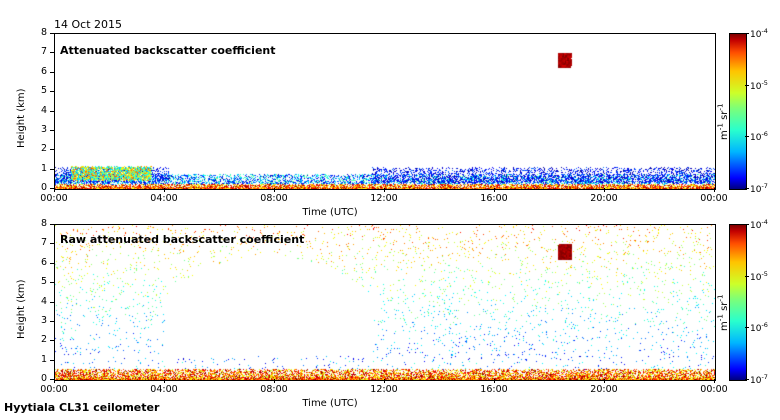 This screenshot has width=780, height=420. I want to click on colorbar-unit-text-top: m-1 sr-1, so click(723, 121).